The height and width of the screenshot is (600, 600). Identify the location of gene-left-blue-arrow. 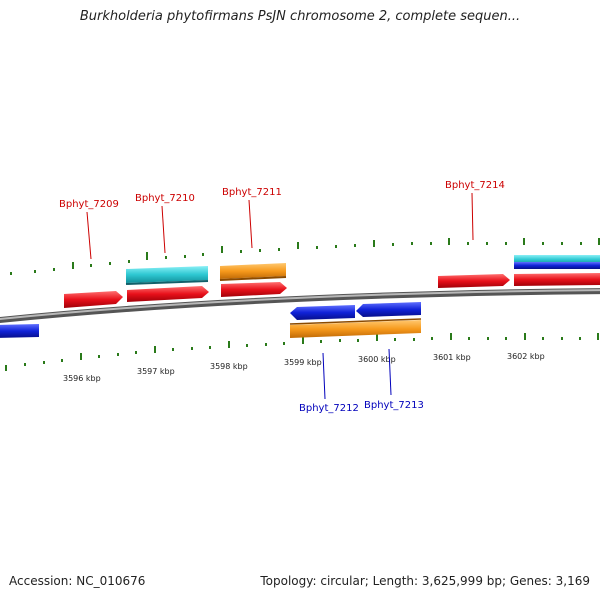
(19, 331).